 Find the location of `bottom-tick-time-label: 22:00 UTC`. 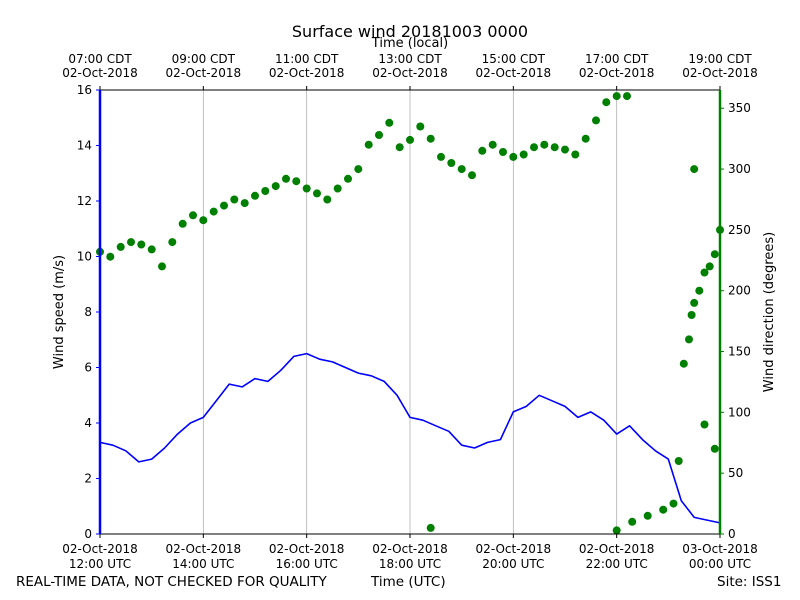

bottom-tick-time-label: 22:00 UTC is located at coordinates (617, 564).